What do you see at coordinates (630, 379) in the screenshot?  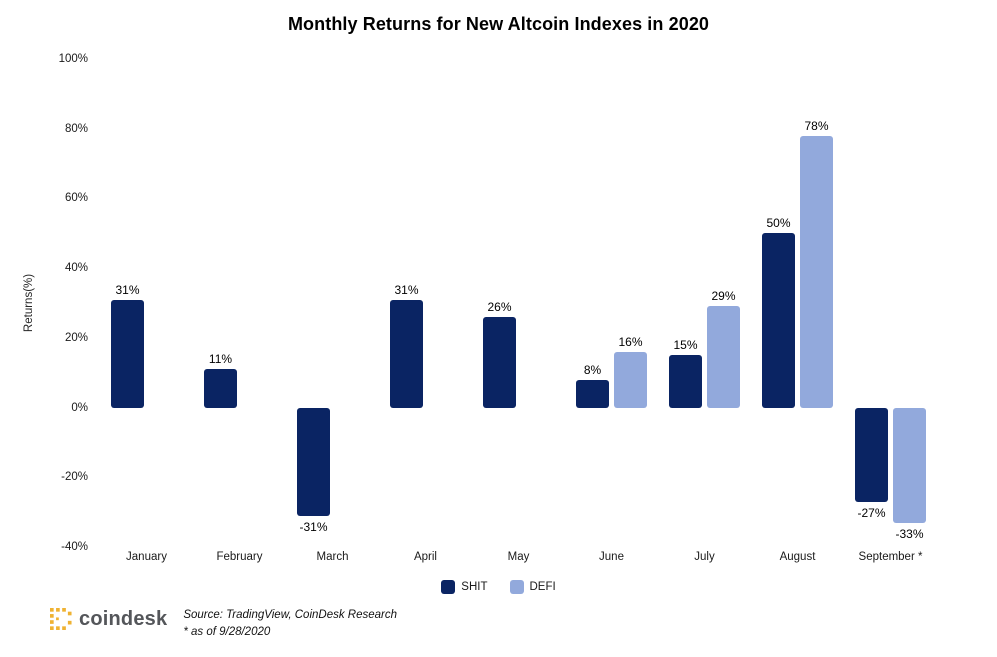 I see `bar-defi-june` at bounding box center [630, 379].